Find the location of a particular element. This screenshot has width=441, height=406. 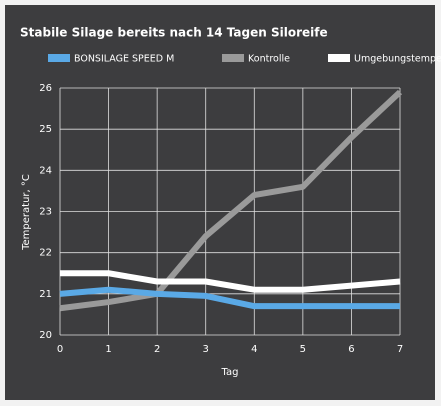

y-tick-label: 21 is located at coordinates (45, 294).